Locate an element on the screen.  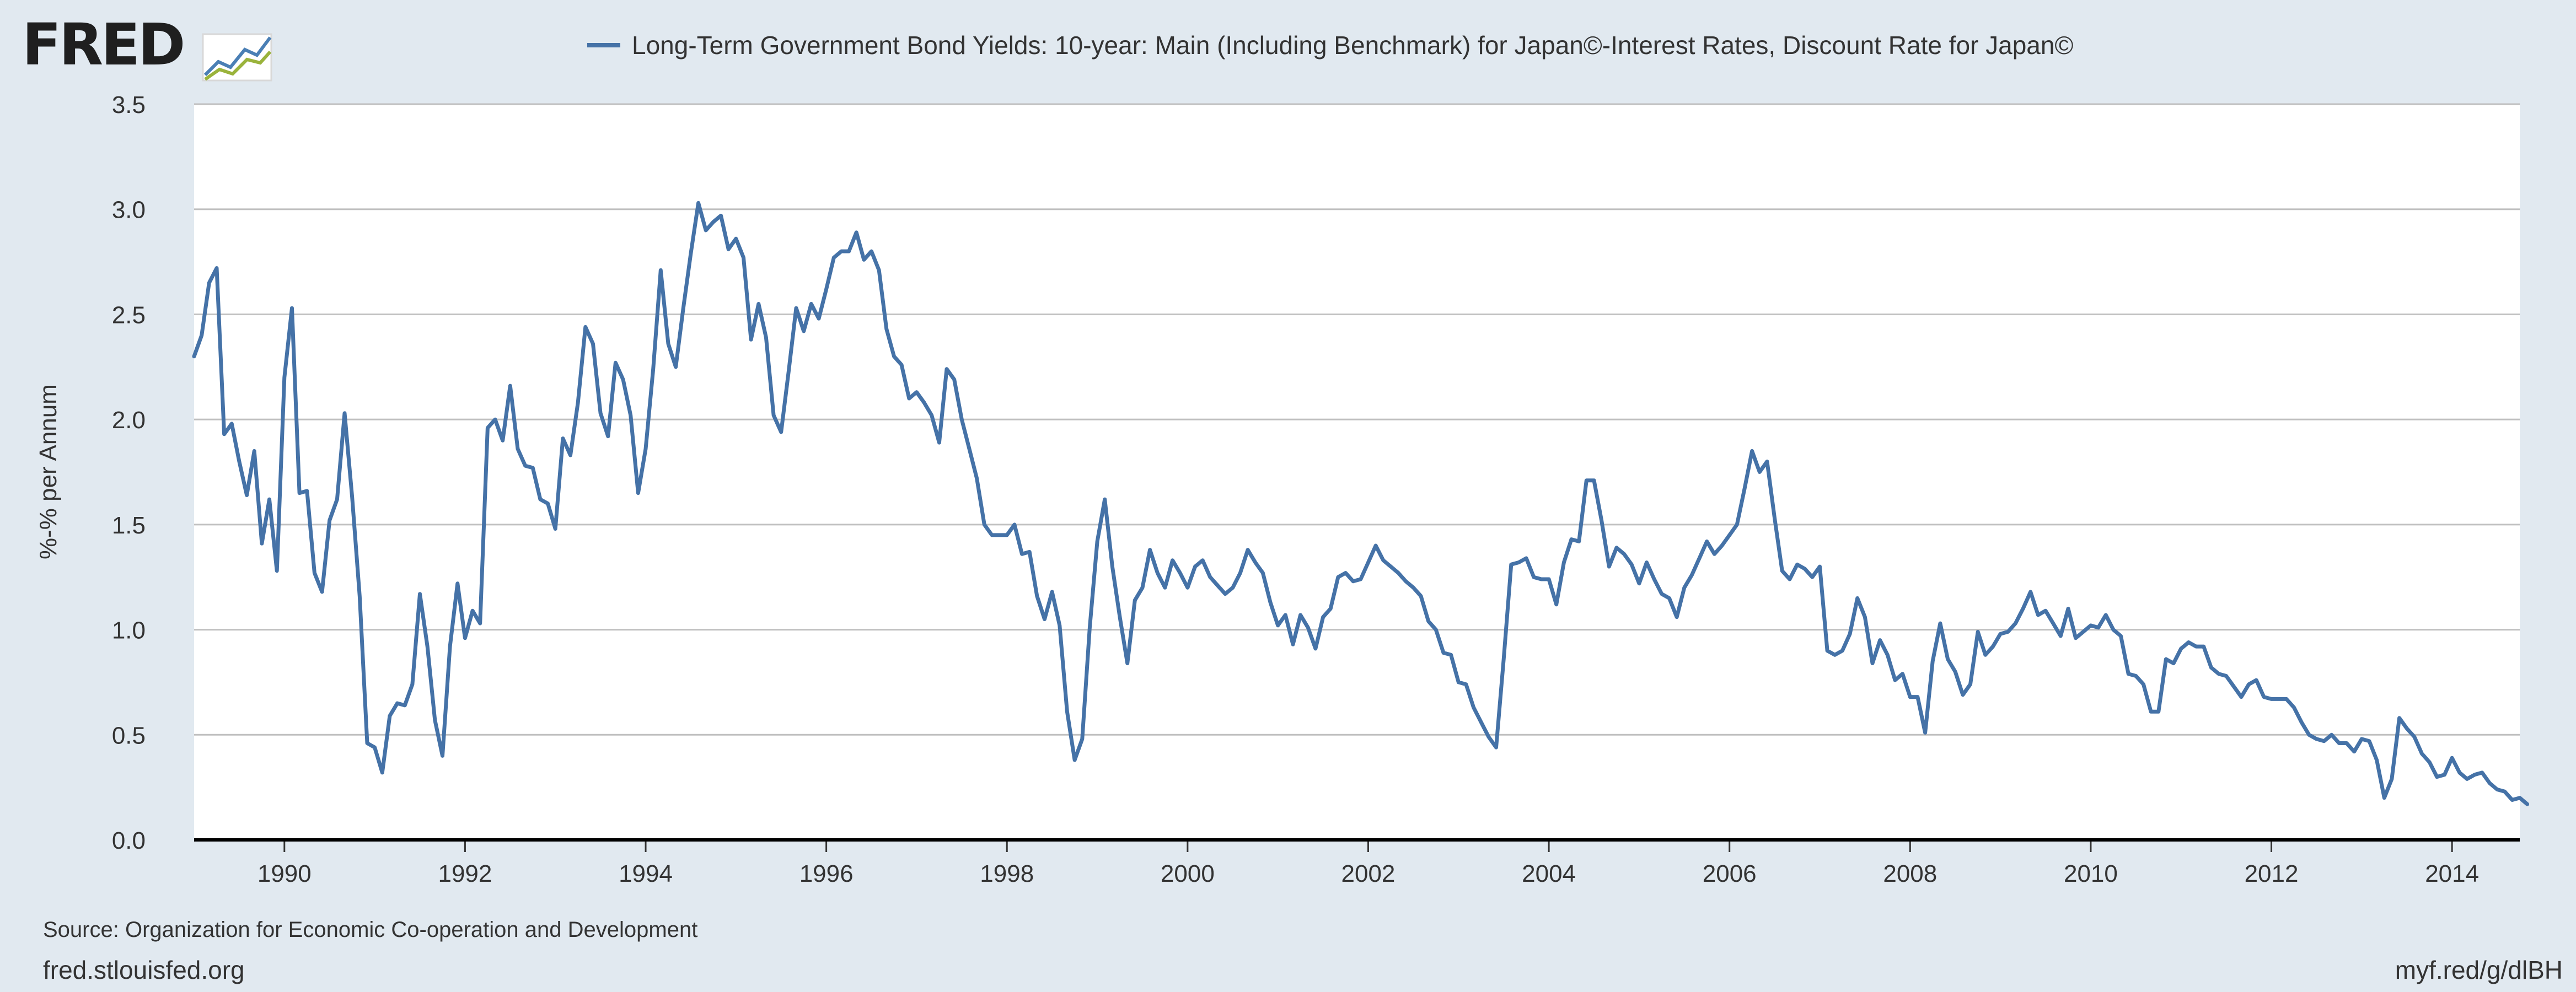
y-tick-label: 1.5 is located at coordinates (129, 525).